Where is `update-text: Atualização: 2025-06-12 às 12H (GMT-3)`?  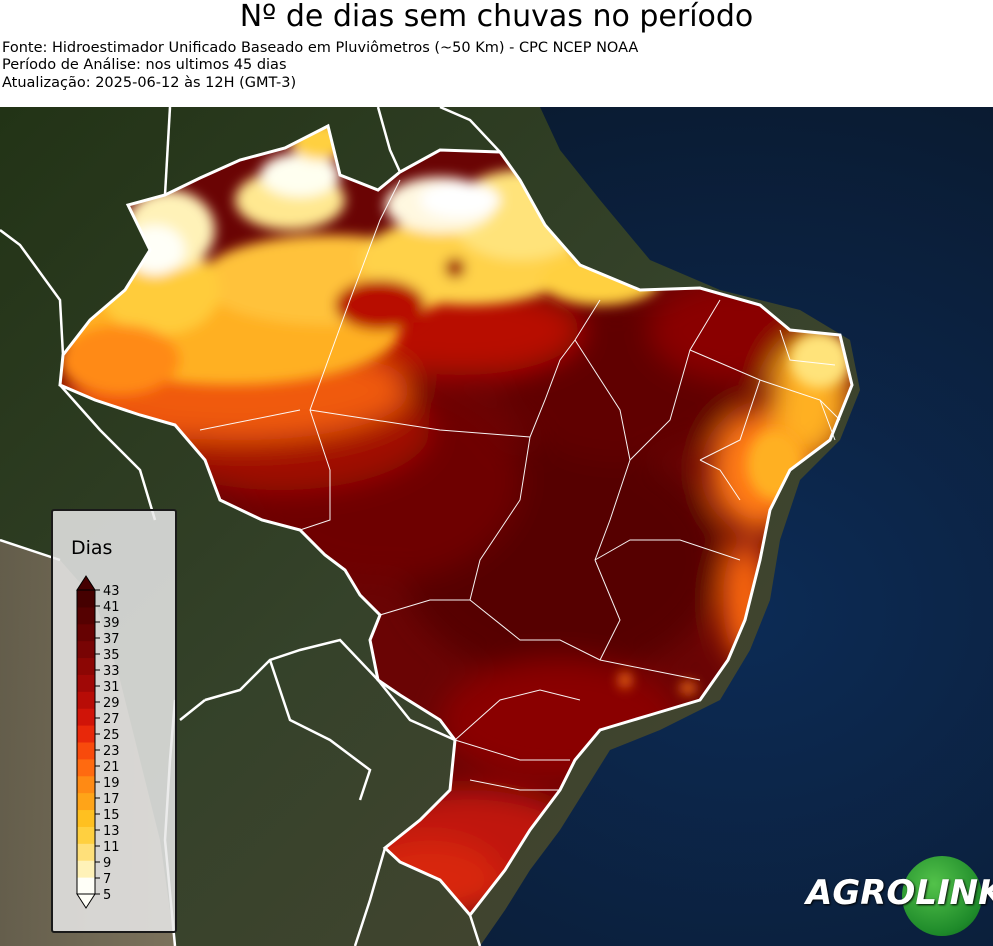
update-text: Atualização: 2025-06-12 às 12H (GMT-3) is located at coordinates (149, 83).